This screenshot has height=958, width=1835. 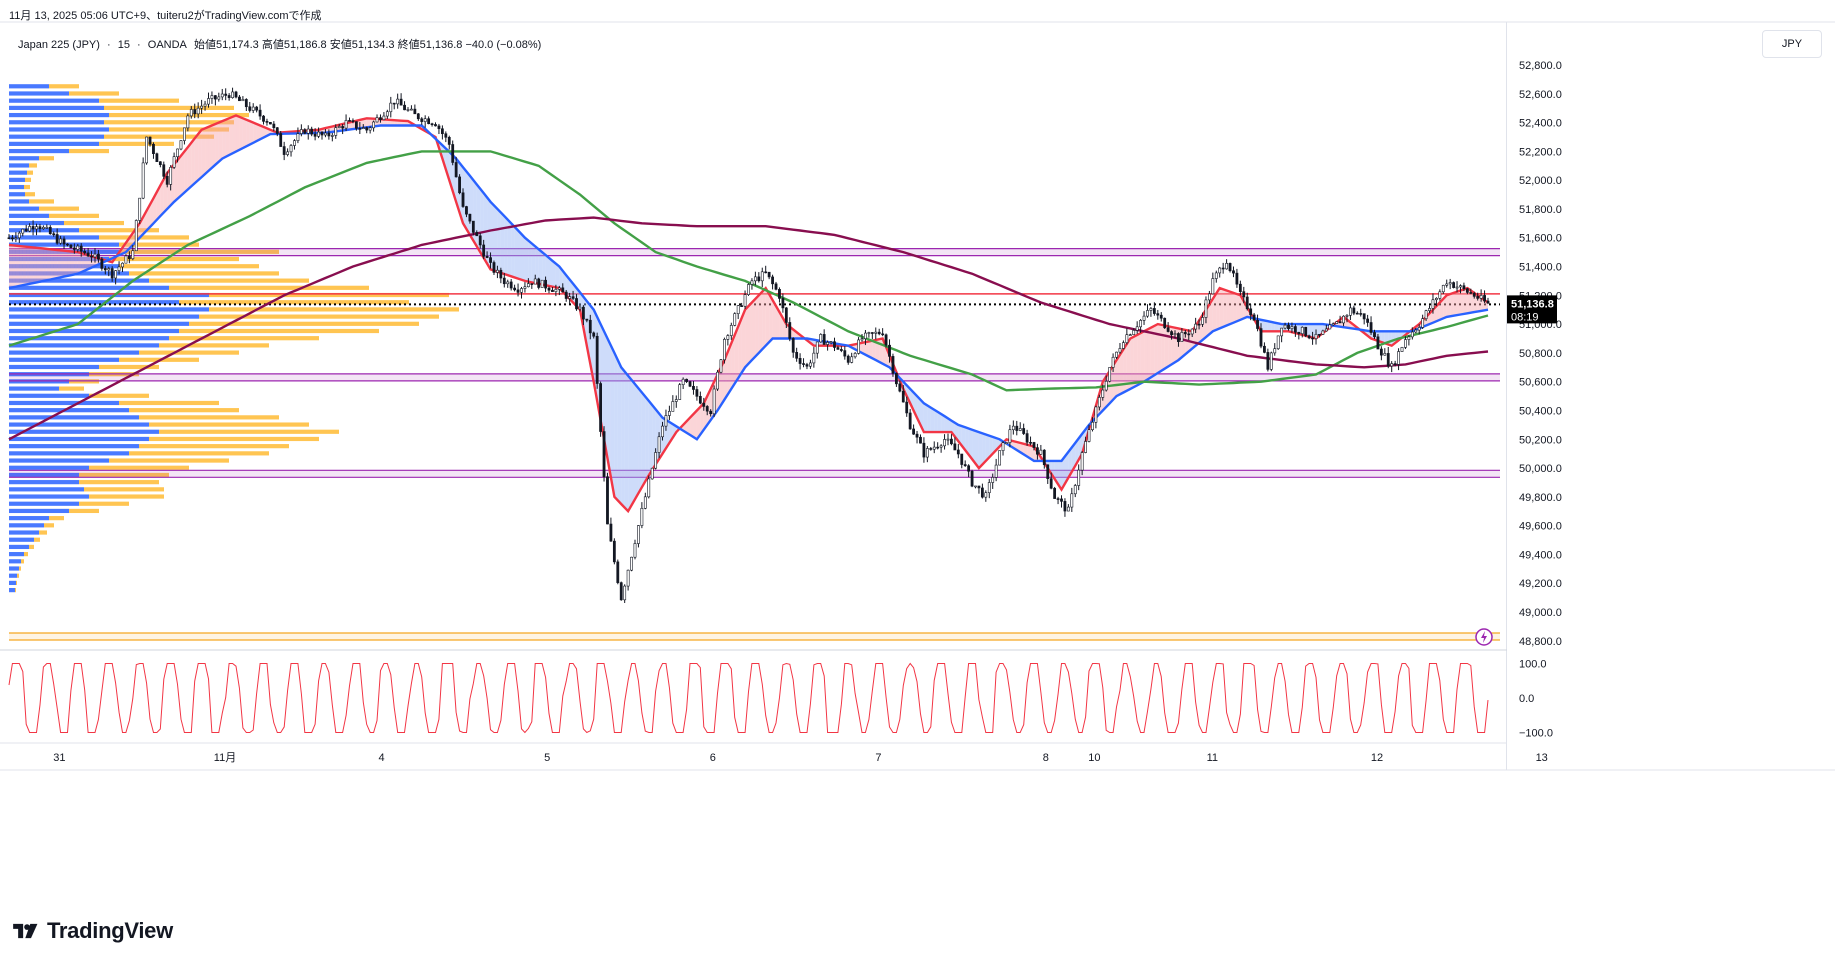 What do you see at coordinates (754, 252) in the screenshot?
I see `level-band` at bounding box center [754, 252].